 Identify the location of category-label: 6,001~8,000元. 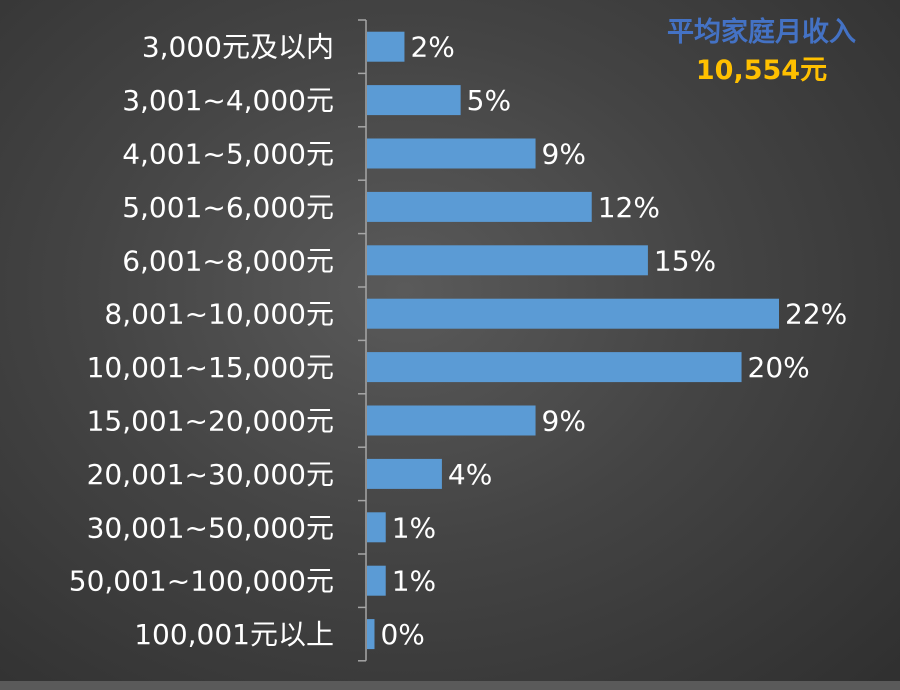
(228, 260).